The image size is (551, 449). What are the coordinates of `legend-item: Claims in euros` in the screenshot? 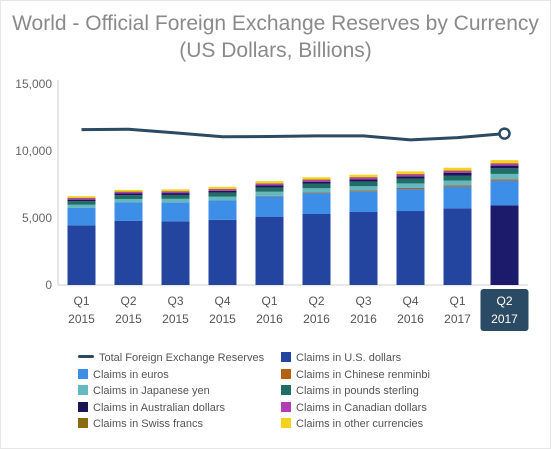 It's located at (123, 375).